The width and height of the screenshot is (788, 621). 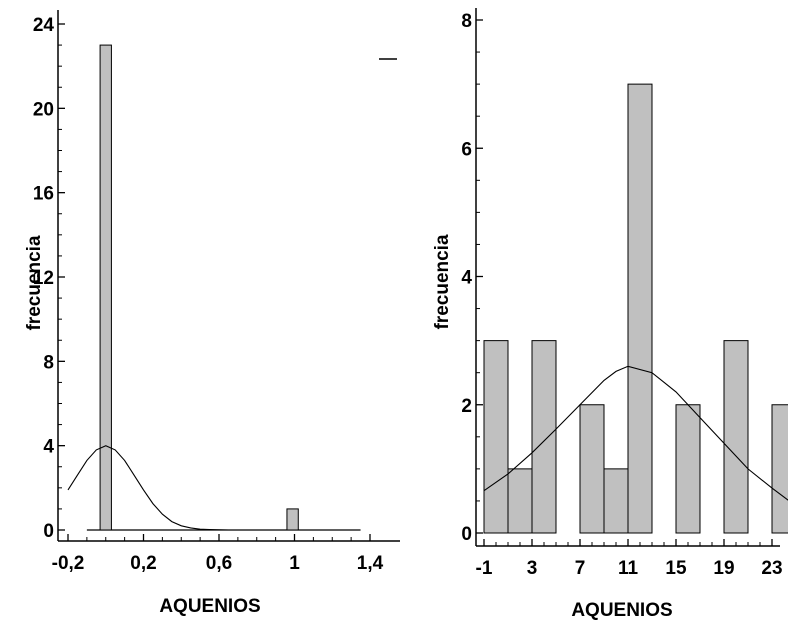 What do you see at coordinates (484, 568) in the screenshot?
I see `x-tick-label: -1` at bounding box center [484, 568].